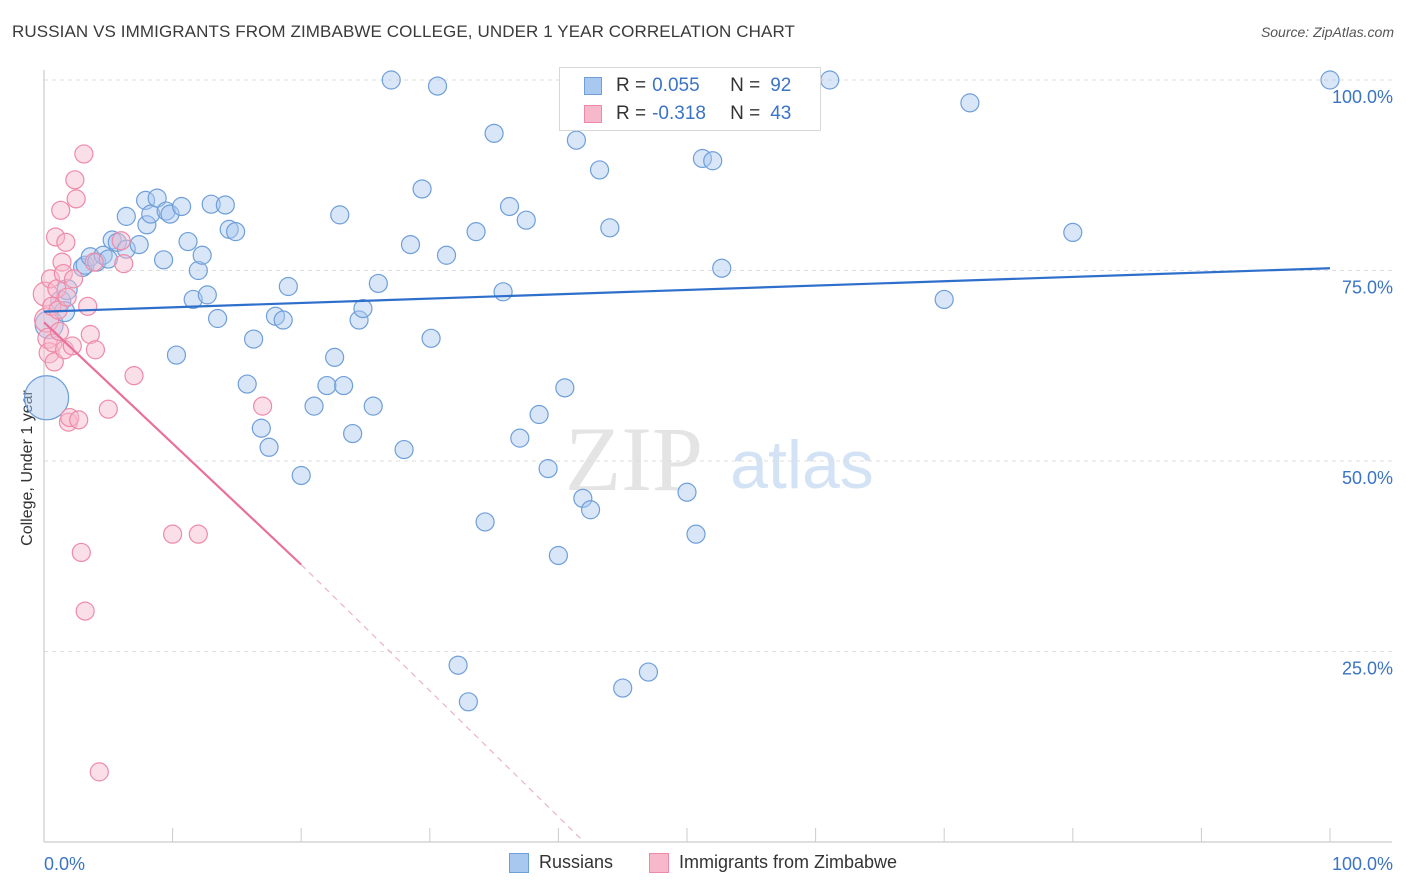 The height and width of the screenshot is (892, 1406). Describe the element at coordinates (1327, 32) in the screenshot. I see `source-label: Source: ZipAtlas.com` at that location.